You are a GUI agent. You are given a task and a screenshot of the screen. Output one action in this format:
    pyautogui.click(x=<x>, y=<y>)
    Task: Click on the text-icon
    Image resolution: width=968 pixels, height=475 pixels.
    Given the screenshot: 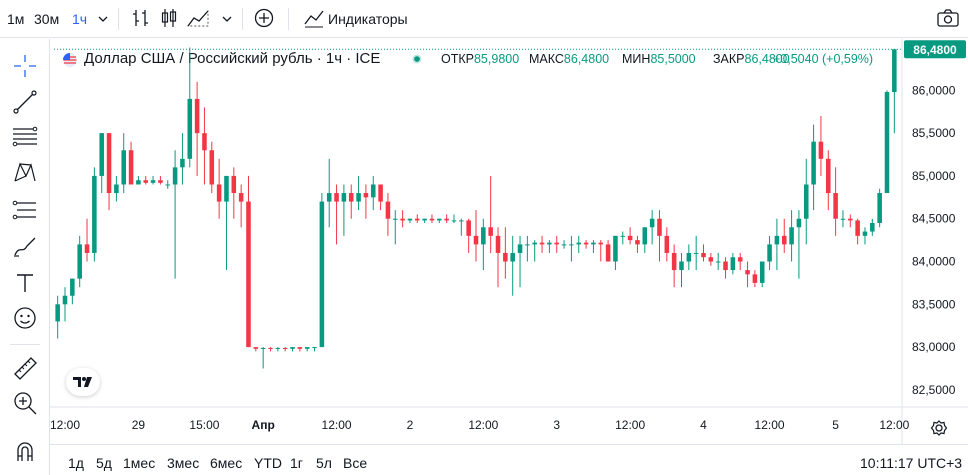 What is the action you would take?
    pyautogui.click(x=25, y=283)
    